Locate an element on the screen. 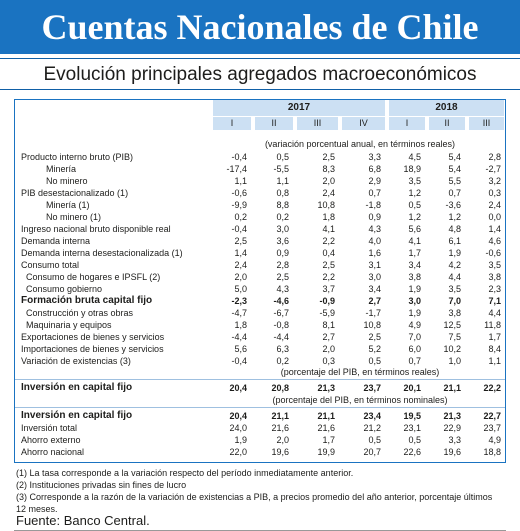 This screenshot has width=520, height=531. cell-value: 2,7 is located at coordinates (374, 301).